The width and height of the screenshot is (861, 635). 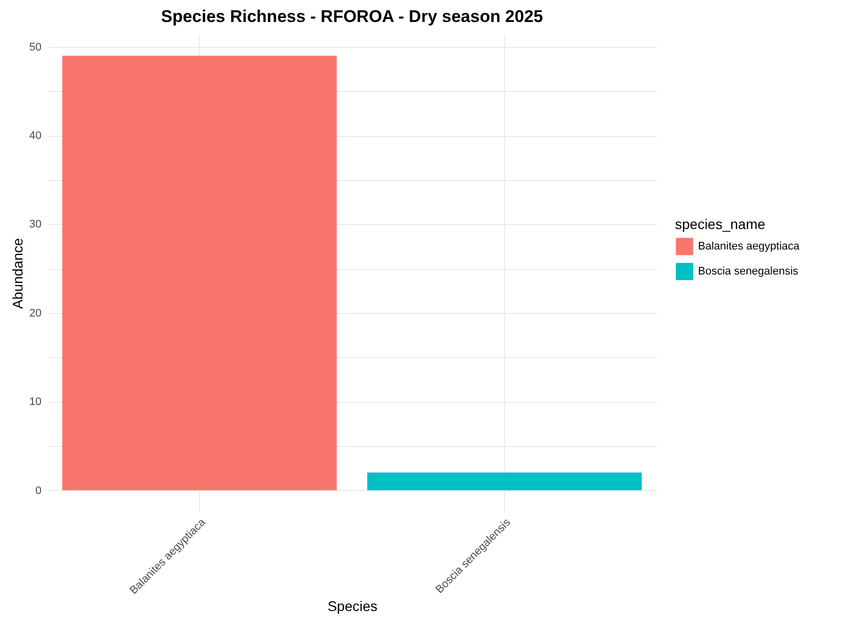 What do you see at coordinates (749, 246) in the screenshot?
I see `legend-label: Balanites aegyptiaca` at bounding box center [749, 246].